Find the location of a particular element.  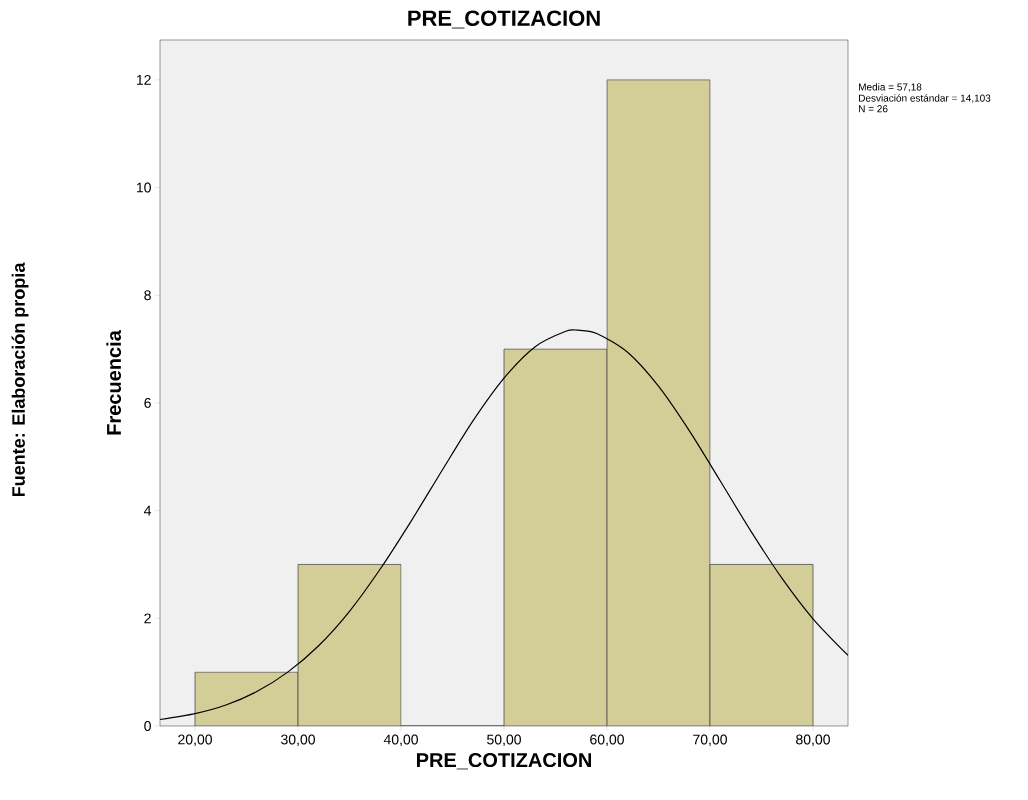

source-note: Fuente: Elaboración propia is located at coordinates (20, 379).